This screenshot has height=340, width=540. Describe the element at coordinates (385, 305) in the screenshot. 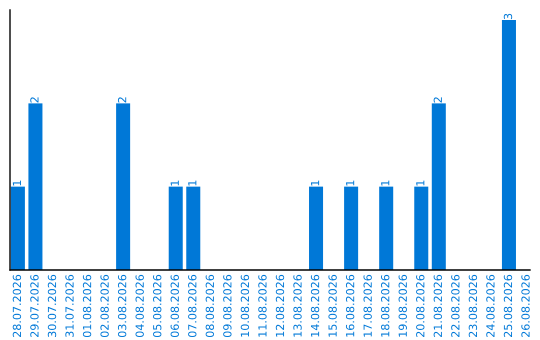

I see `x-tick-label: 18.08.2026` at that location.